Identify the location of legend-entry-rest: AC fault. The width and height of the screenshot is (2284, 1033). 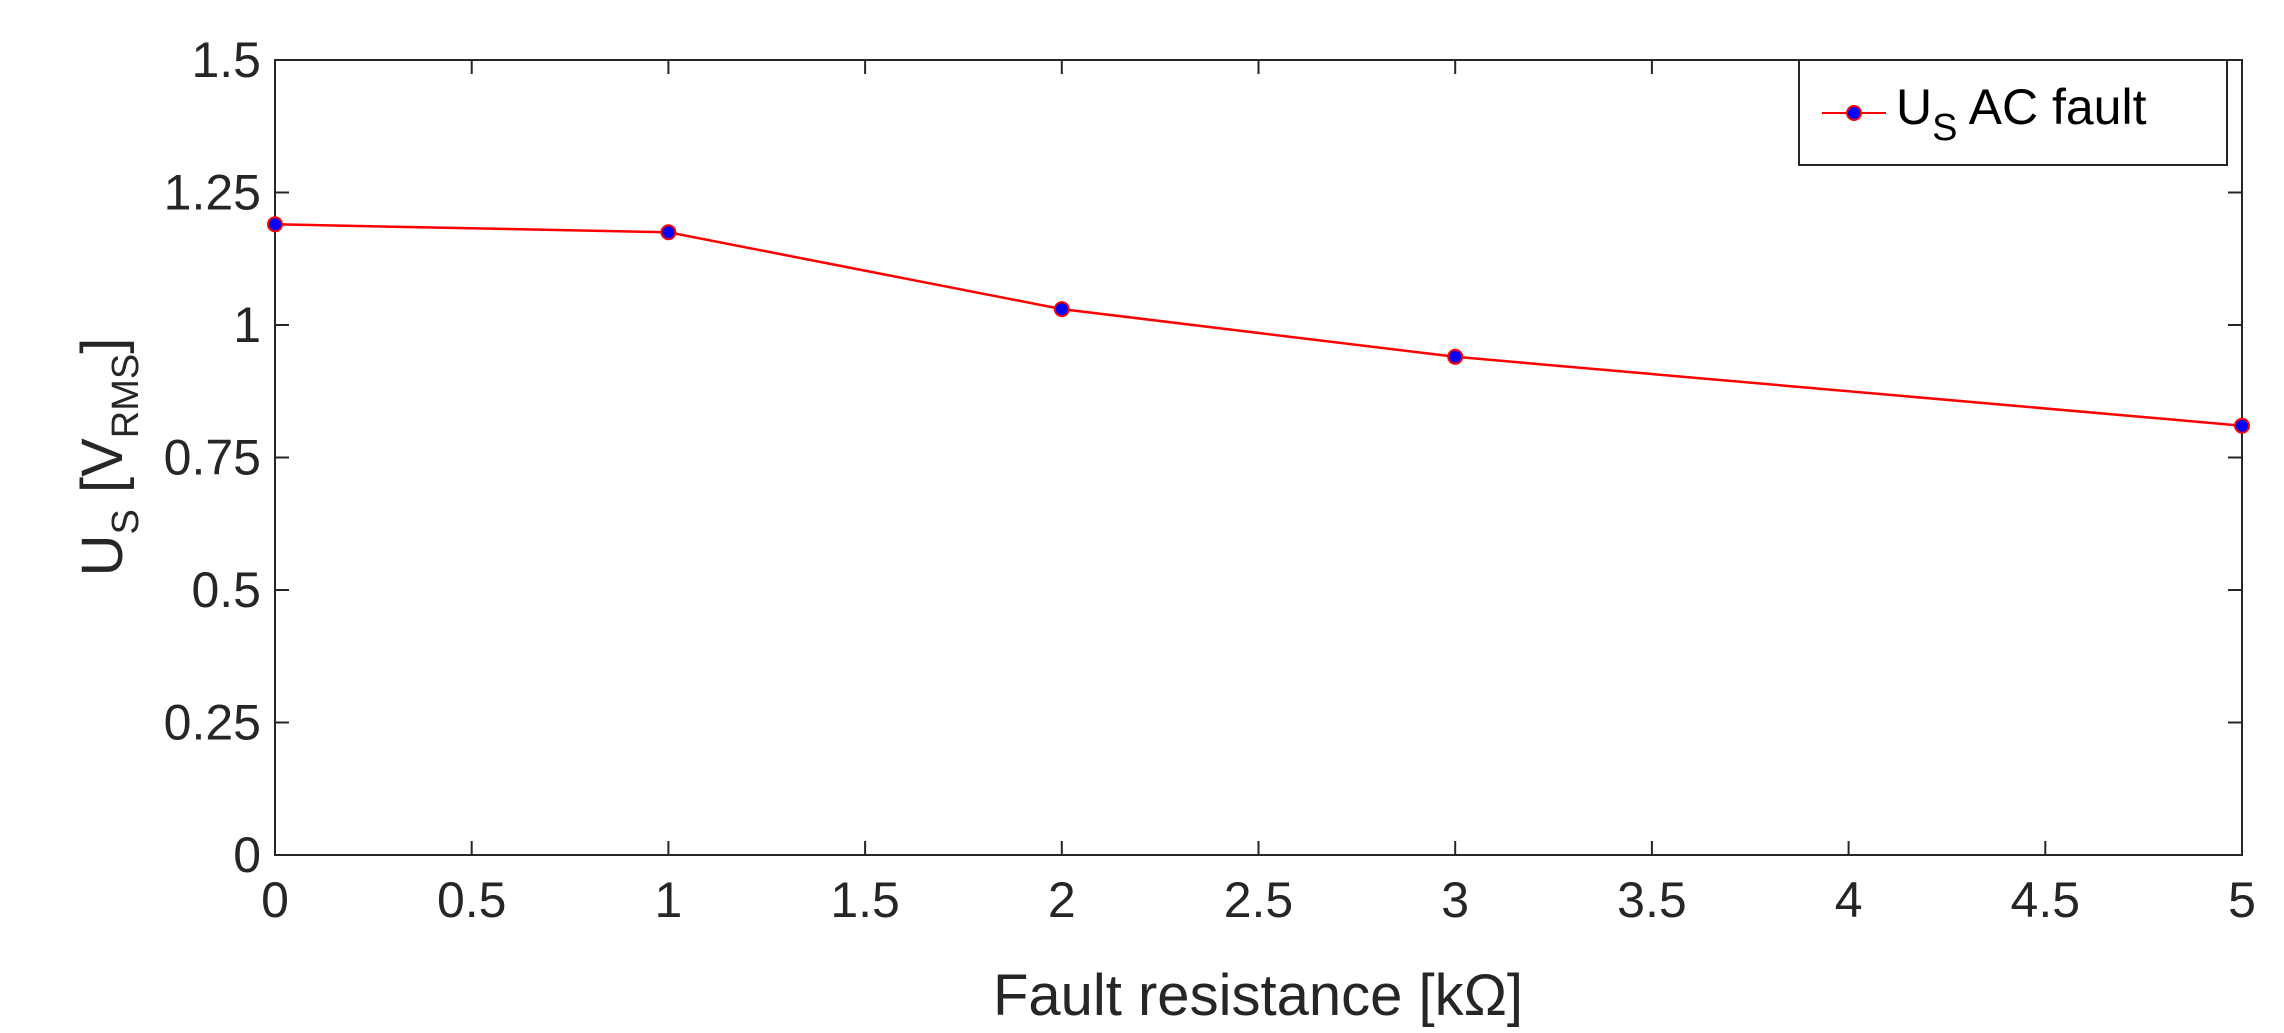
(2051, 107).